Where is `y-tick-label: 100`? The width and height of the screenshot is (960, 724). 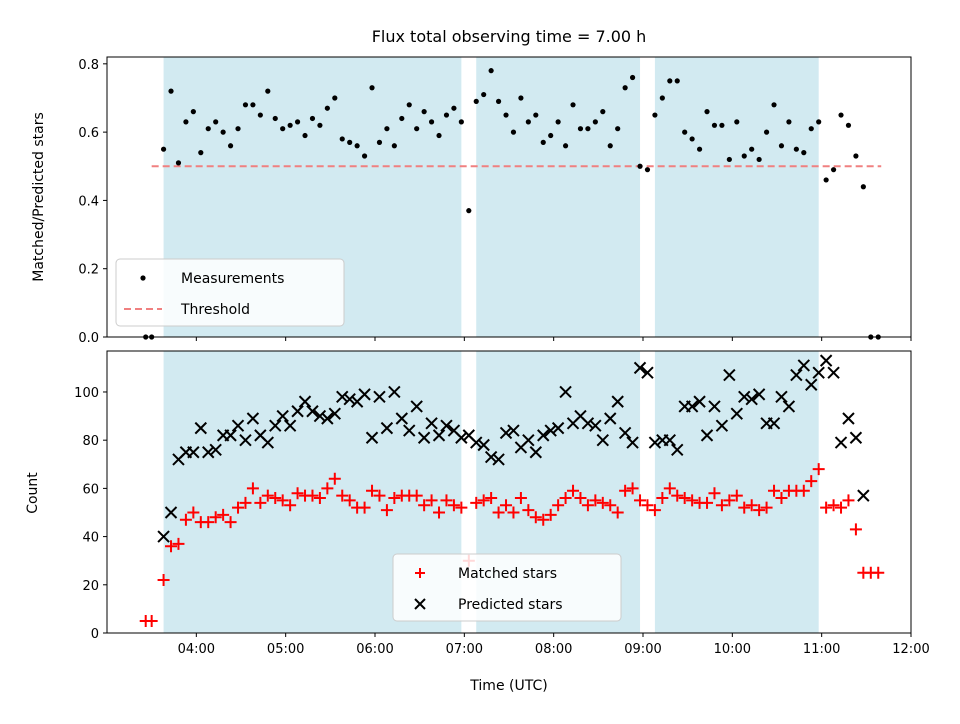
y-tick-label: 100 is located at coordinates (86, 393).